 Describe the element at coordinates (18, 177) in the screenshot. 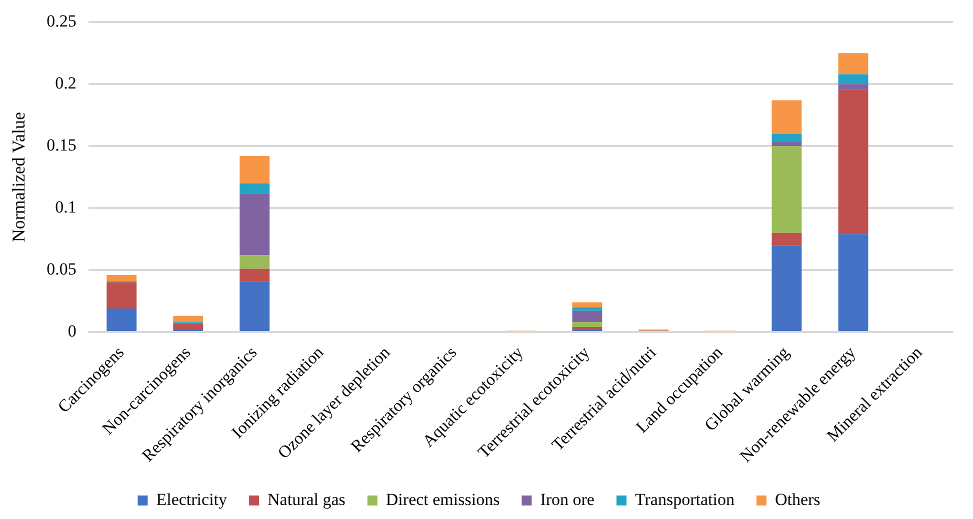

I see `y-axis-title: Normalized Value` at that location.